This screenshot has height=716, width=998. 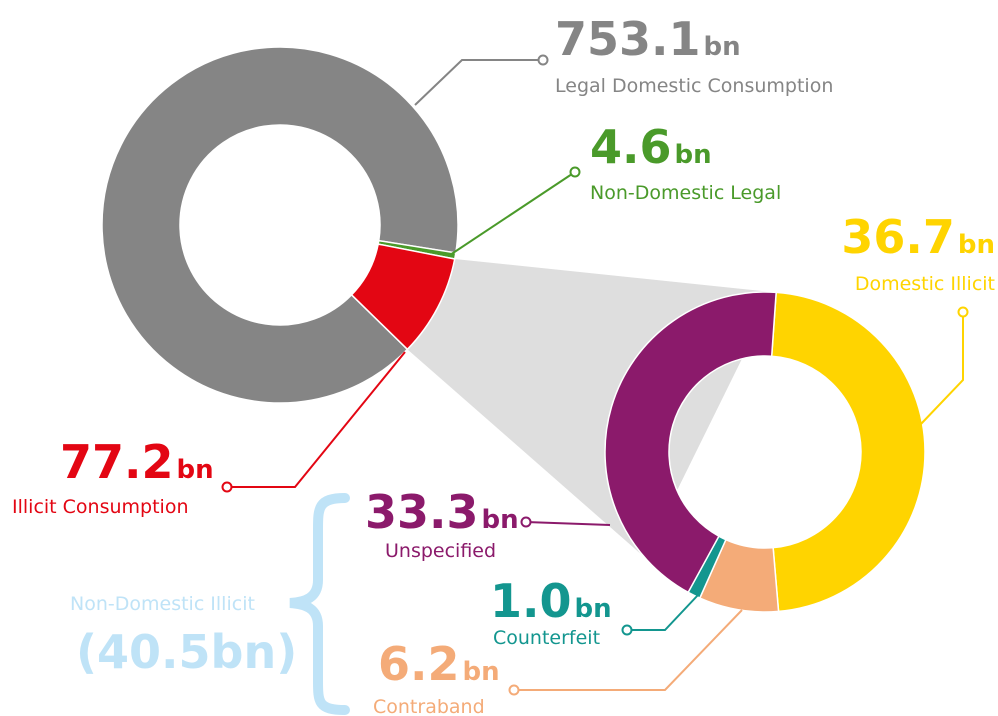 I want to click on value-label: 36.7 bn, so click(x=918, y=237).